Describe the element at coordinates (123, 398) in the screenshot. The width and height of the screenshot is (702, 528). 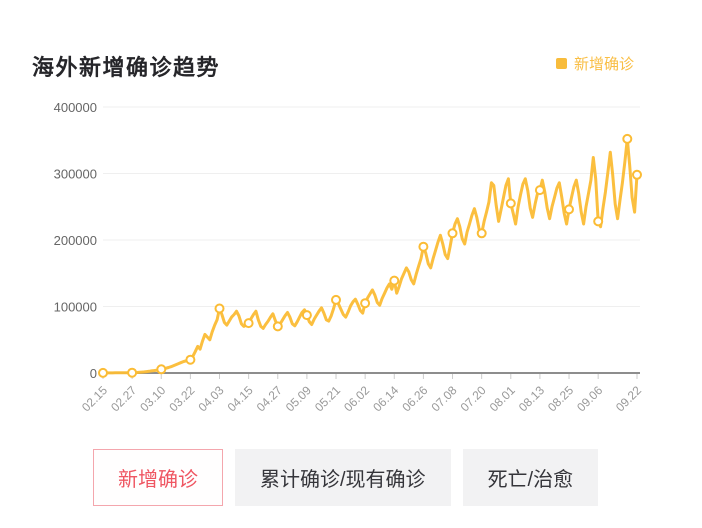
I see `x-axis-tick-label: 02.27` at that location.